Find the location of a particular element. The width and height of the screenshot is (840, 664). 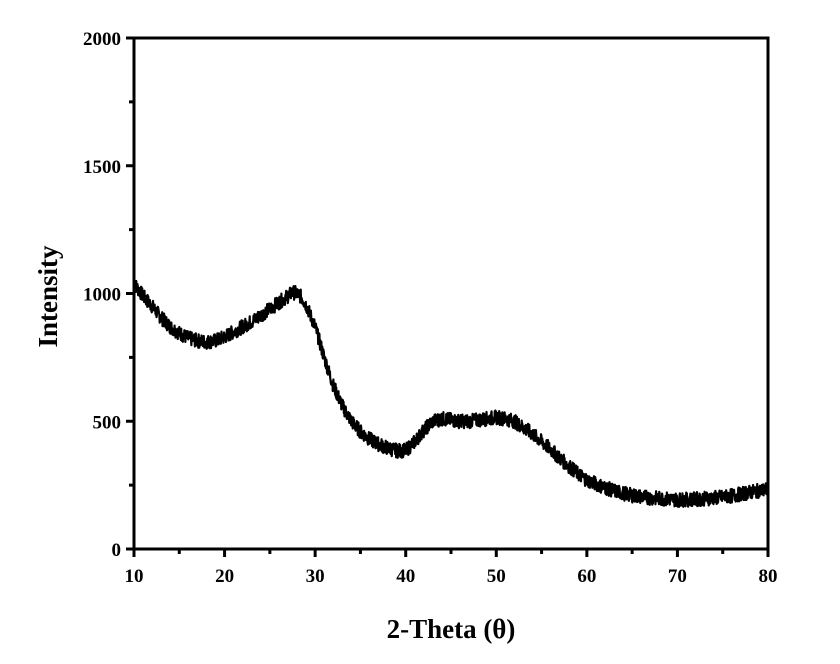

x-tick-label-10: 10 is located at coordinates (134, 576).